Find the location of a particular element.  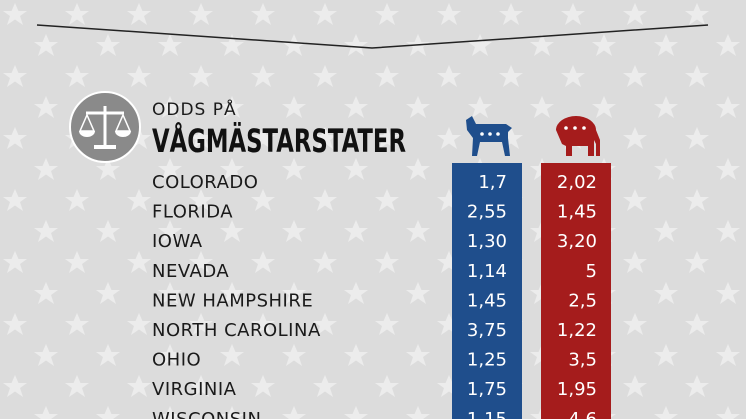

rep-odds: 1,45 is located at coordinates (577, 212).